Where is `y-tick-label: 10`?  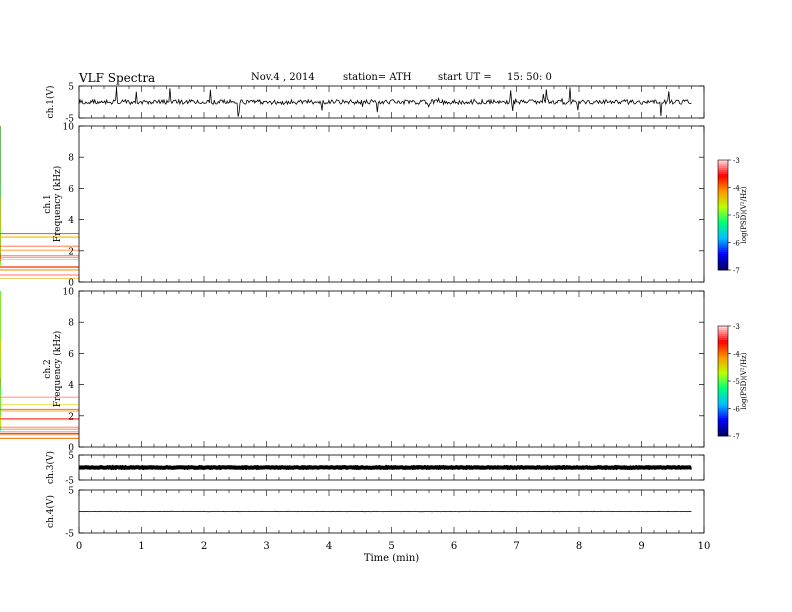
y-tick-label: 10 is located at coordinates (69, 293).